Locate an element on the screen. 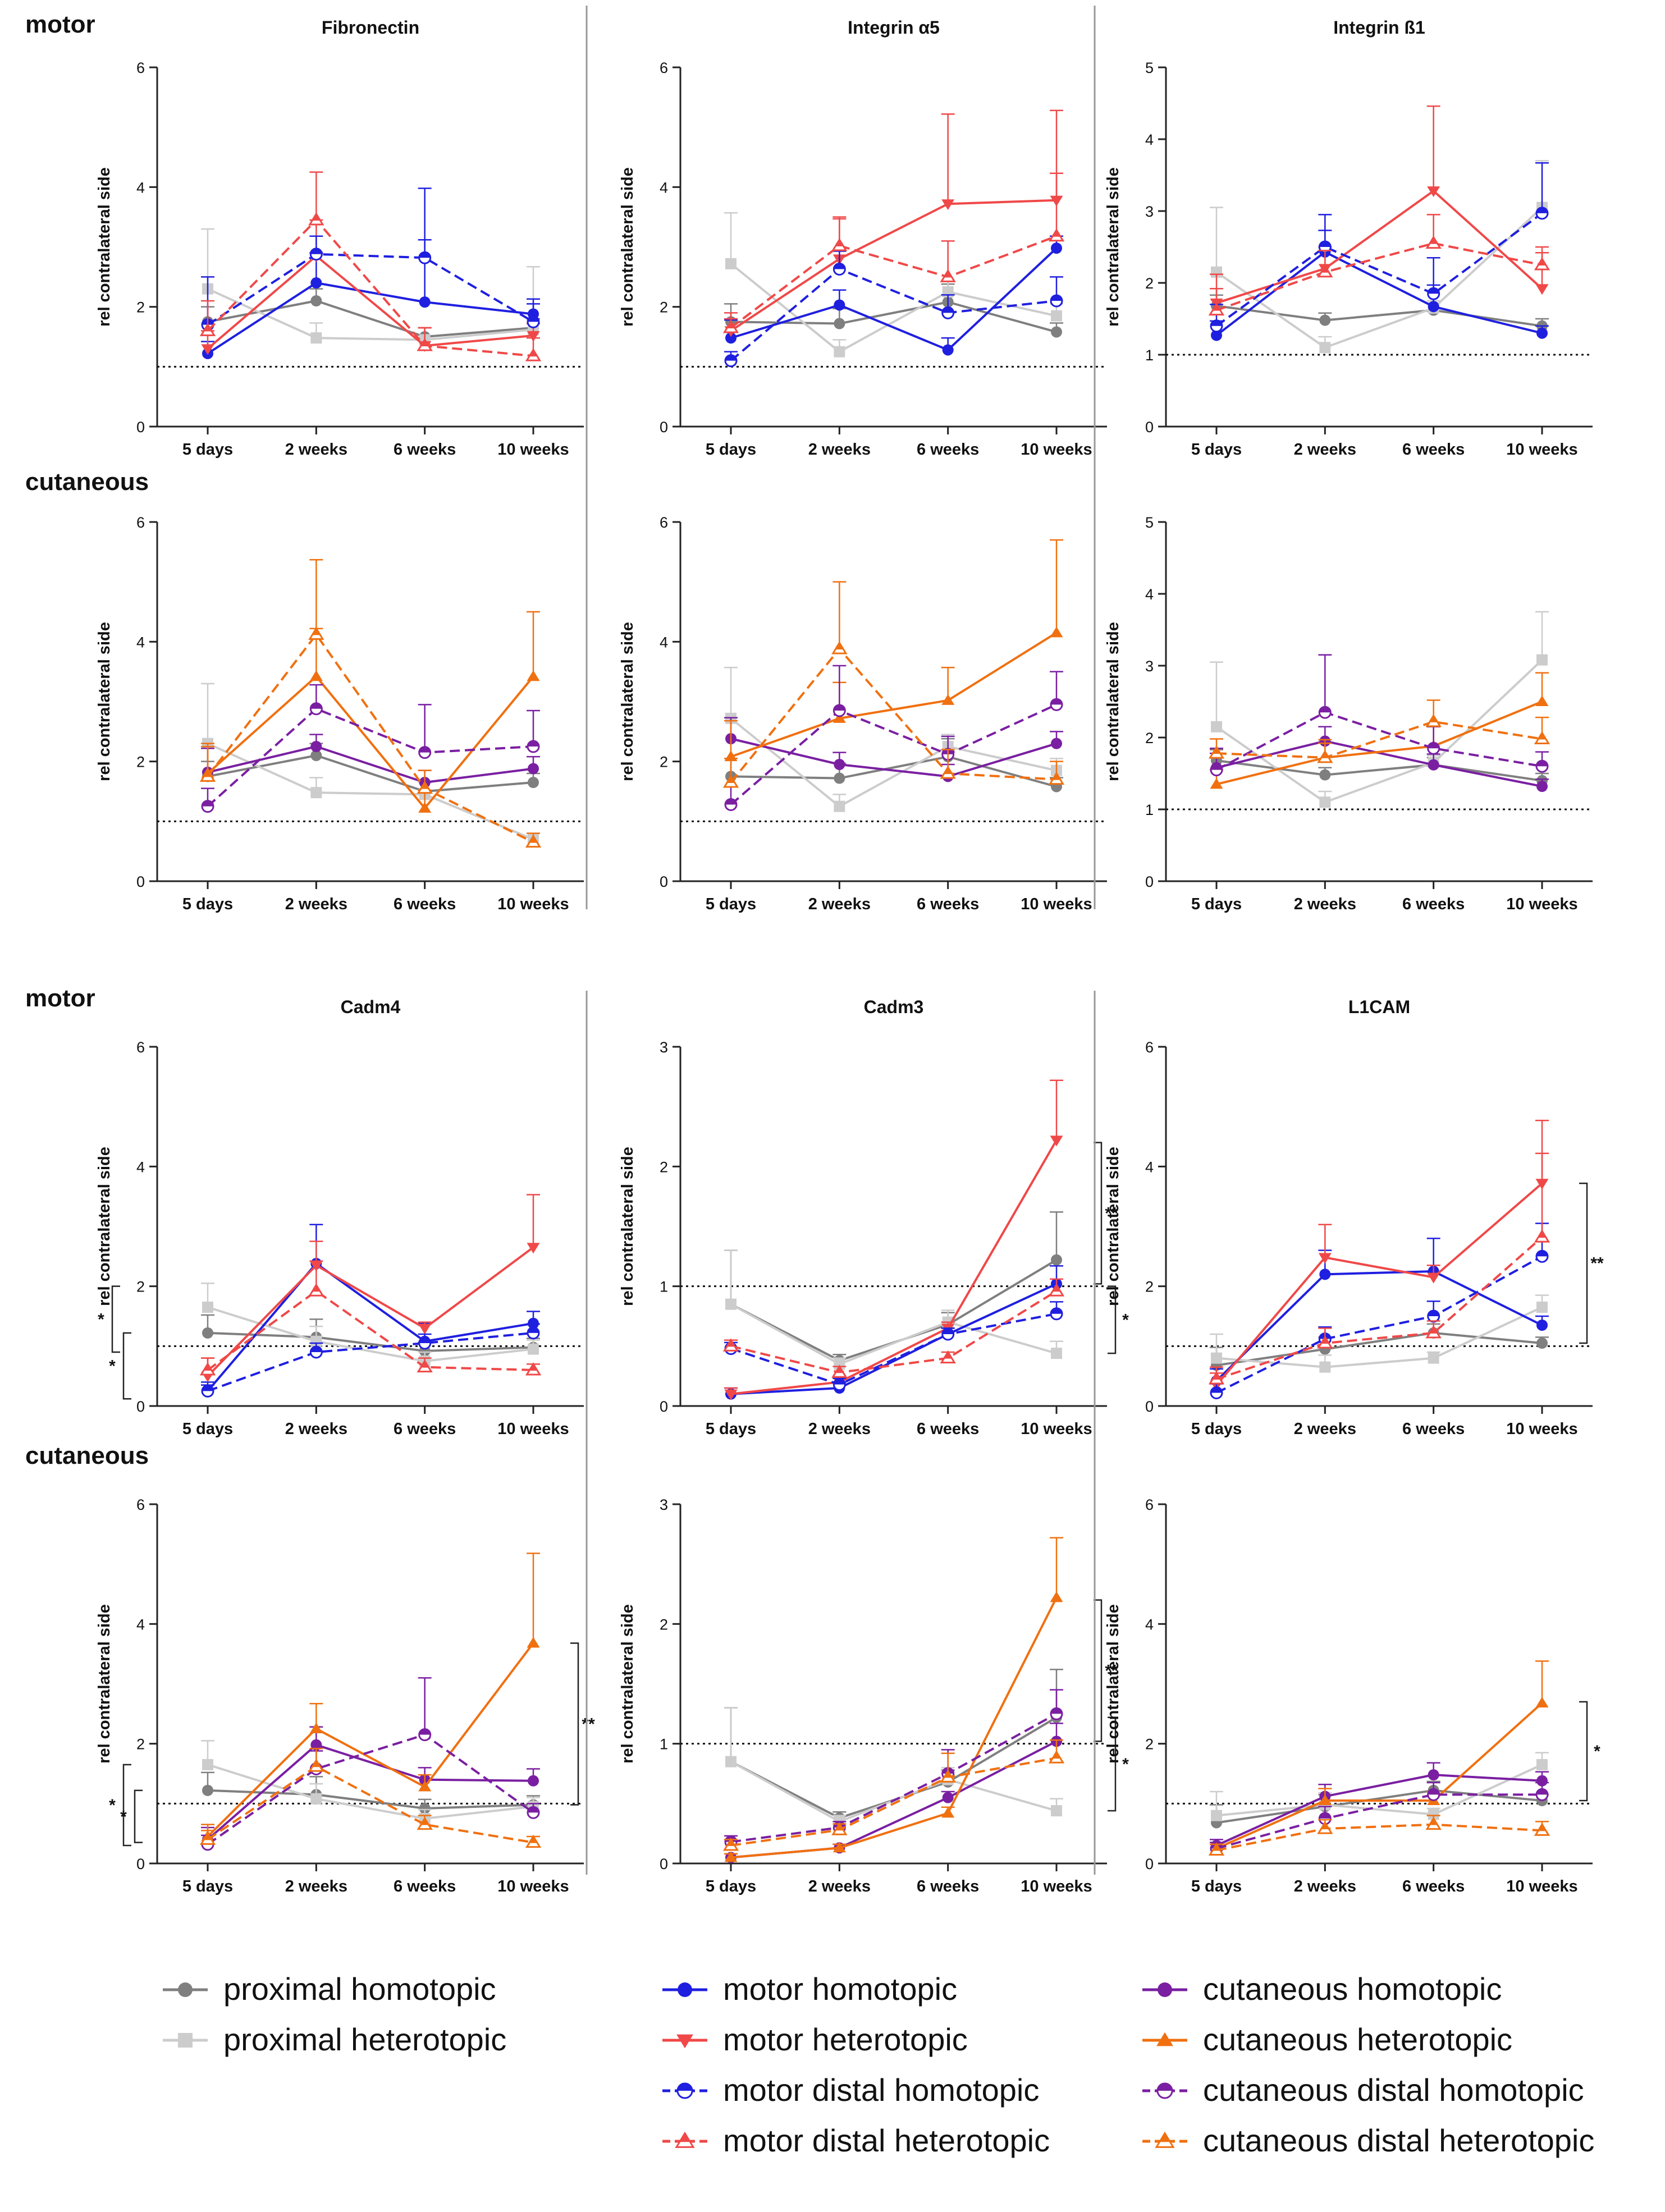  chart-title: Integrin α5 is located at coordinates (894, 27).